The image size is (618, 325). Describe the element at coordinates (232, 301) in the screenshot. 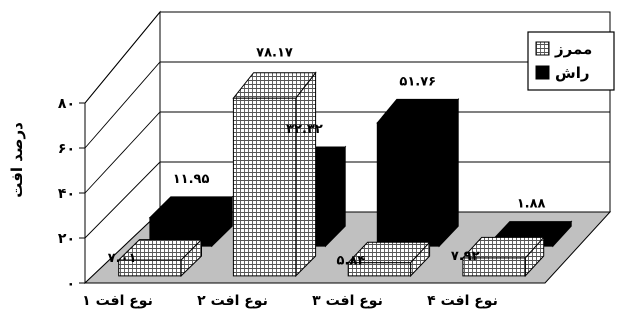

I see `category-label-2: نوع افت ۲` at that location.